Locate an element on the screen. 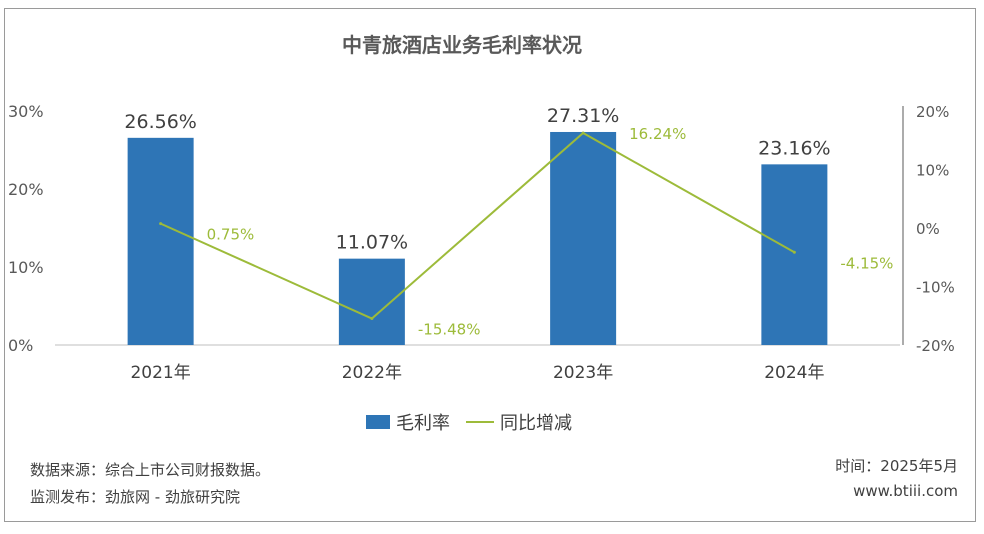 The width and height of the screenshot is (984, 534). site-note: www.btiii.com is located at coordinates (905, 491).